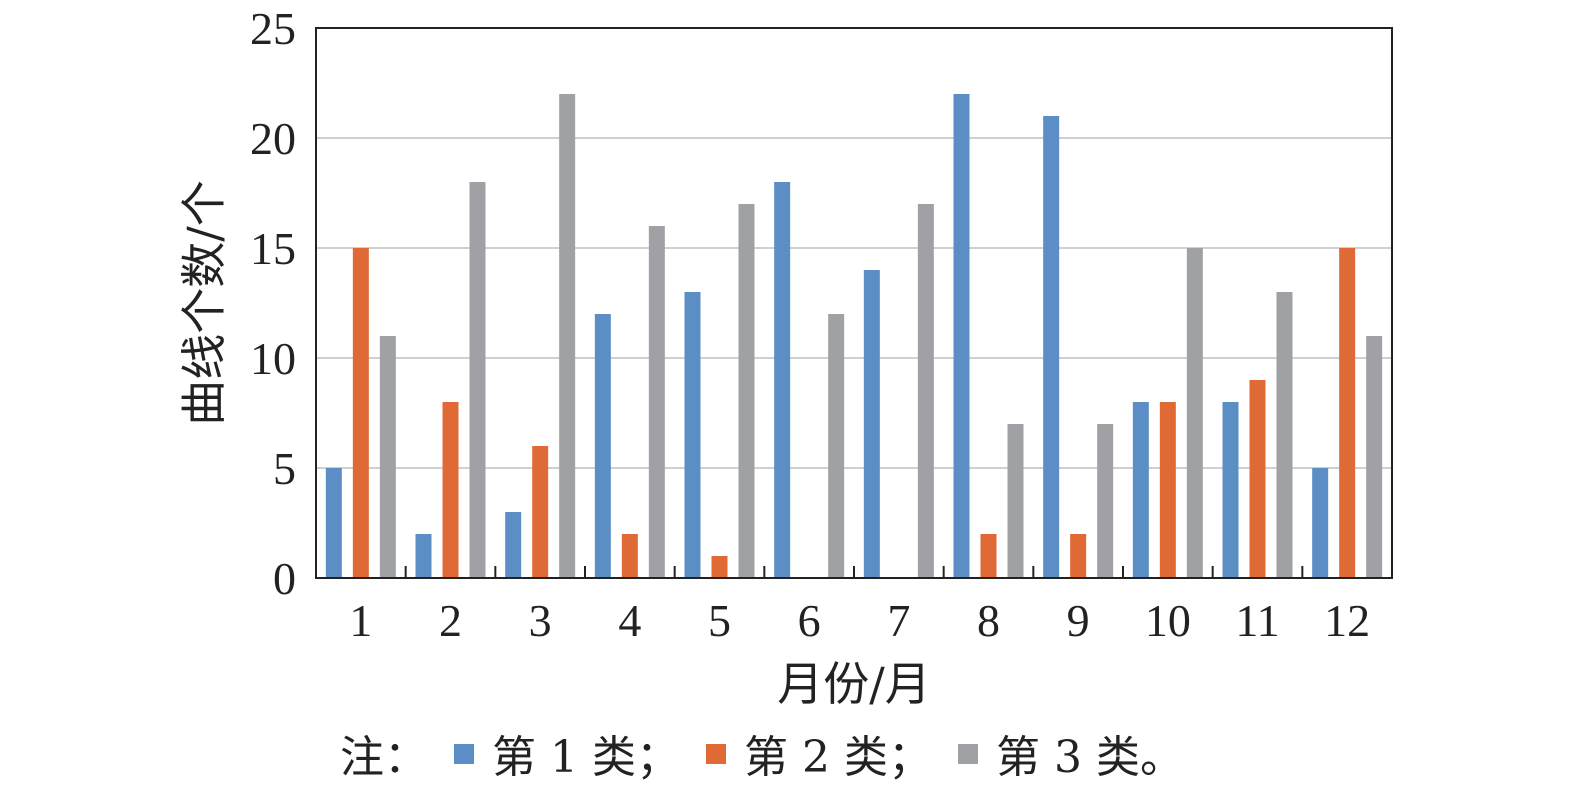 This screenshot has height=793, width=1575. What do you see at coordinates (988, 620) in the screenshot?
I see `x-tick-label: 8` at bounding box center [988, 620].